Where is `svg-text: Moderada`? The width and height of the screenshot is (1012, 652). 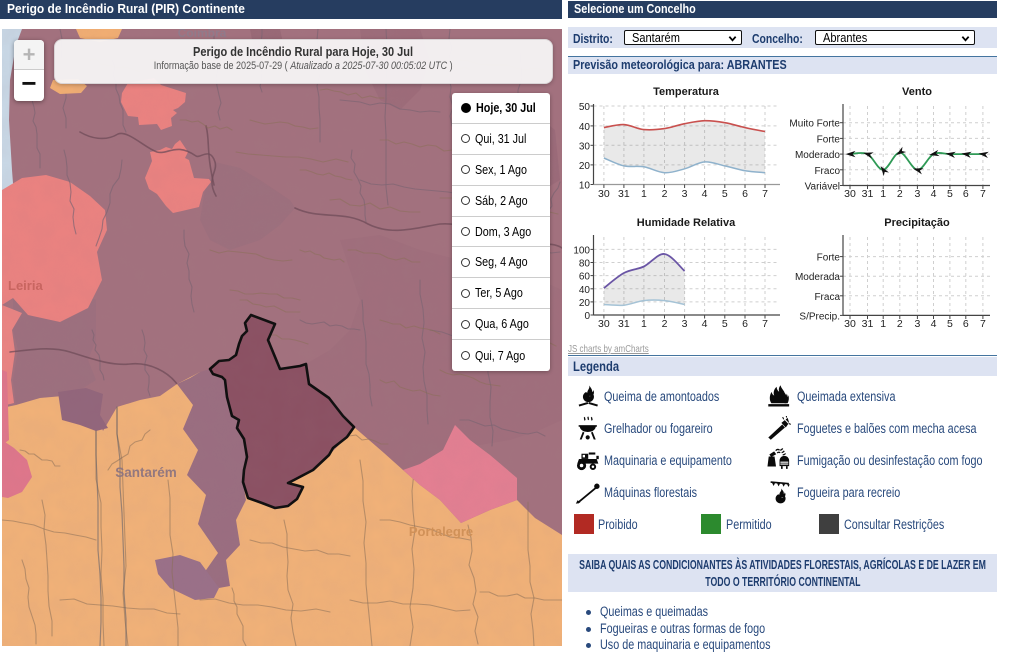
svg-text: Moderada is located at coordinates (817, 277).